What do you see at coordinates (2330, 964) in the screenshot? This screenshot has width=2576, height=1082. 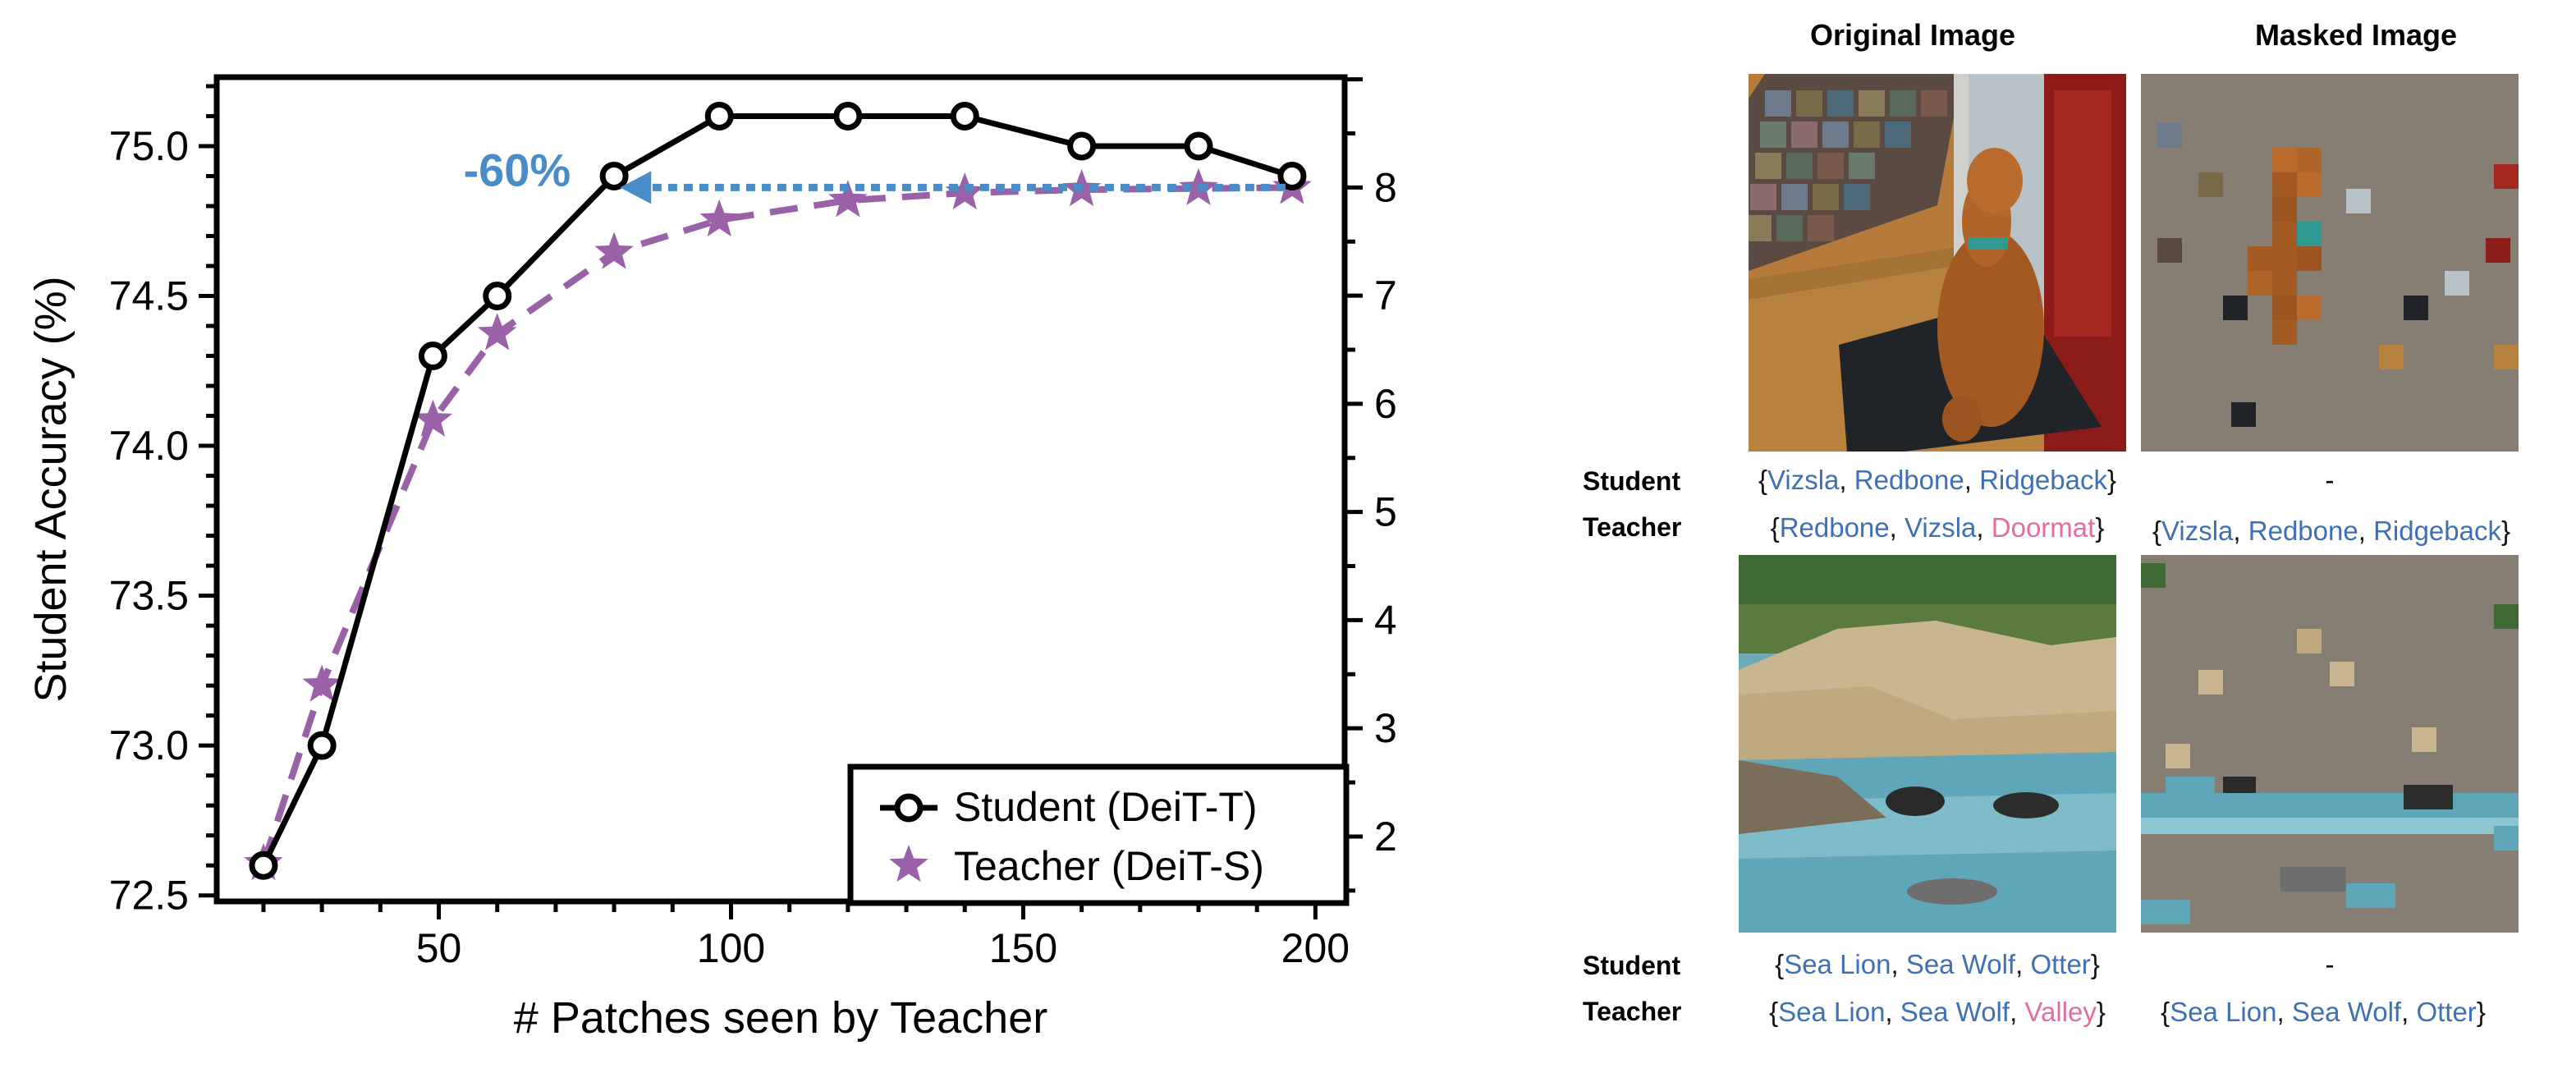 I see `student-masked-predictions-2: -` at bounding box center [2330, 964].